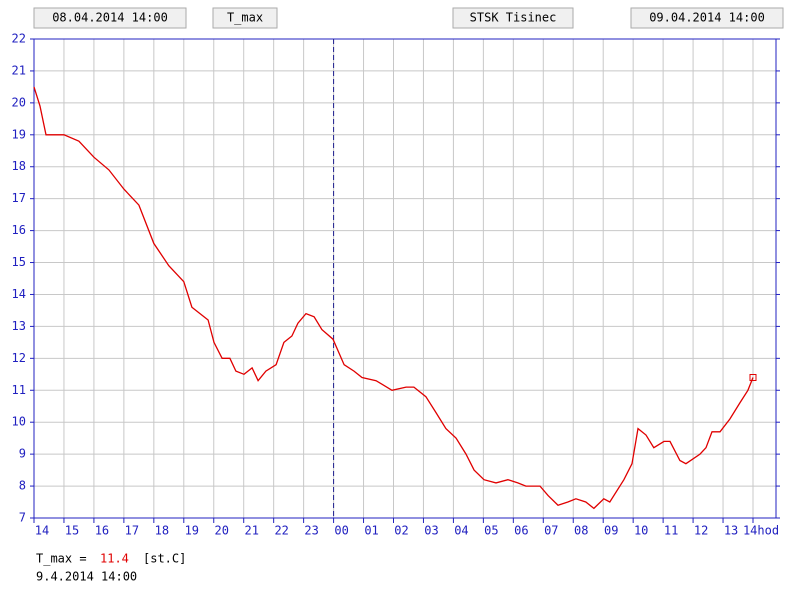  I want to click on x-tick-label: 03, so click(431, 531).